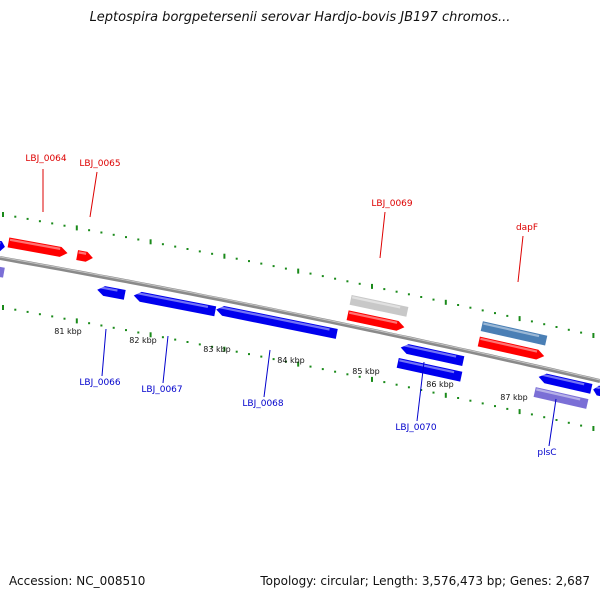 The image size is (600, 600). What do you see at coordinates (366, 371) in the screenshot?
I see `scale-label: 85 kbp` at bounding box center [366, 371].